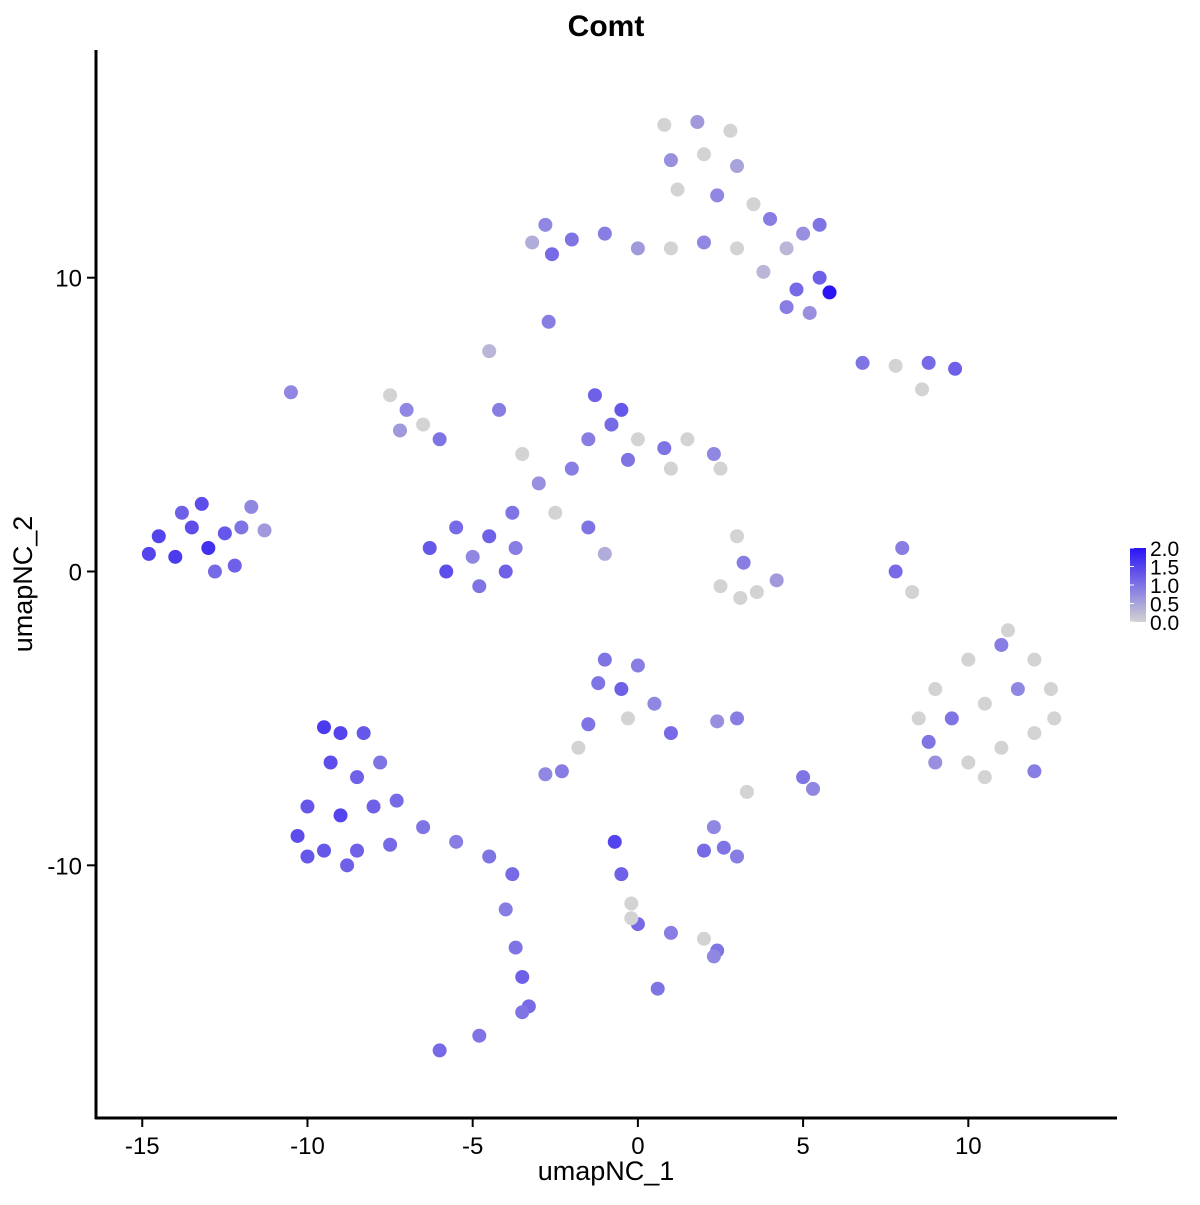  Describe the element at coordinates (23, 584) in the screenshot. I see `y-axis-title: umapNC_2` at that location.